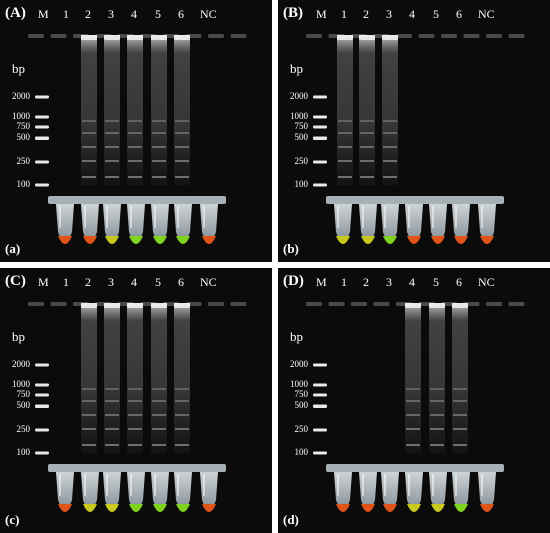 The width and height of the screenshot is (550, 533). What do you see at coordinates (412, 282) in the screenshot?
I see `lane-label: 4` at bounding box center [412, 282].